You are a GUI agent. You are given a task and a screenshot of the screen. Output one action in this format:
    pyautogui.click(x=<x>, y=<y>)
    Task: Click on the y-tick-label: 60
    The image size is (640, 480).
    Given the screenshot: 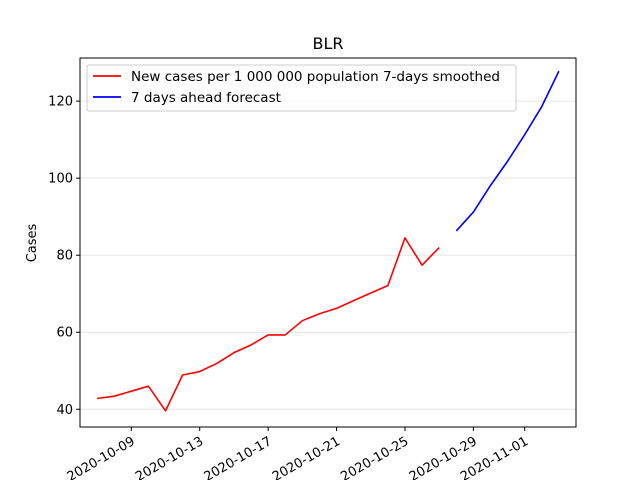 What is the action you would take?
    pyautogui.click(x=64, y=333)
    